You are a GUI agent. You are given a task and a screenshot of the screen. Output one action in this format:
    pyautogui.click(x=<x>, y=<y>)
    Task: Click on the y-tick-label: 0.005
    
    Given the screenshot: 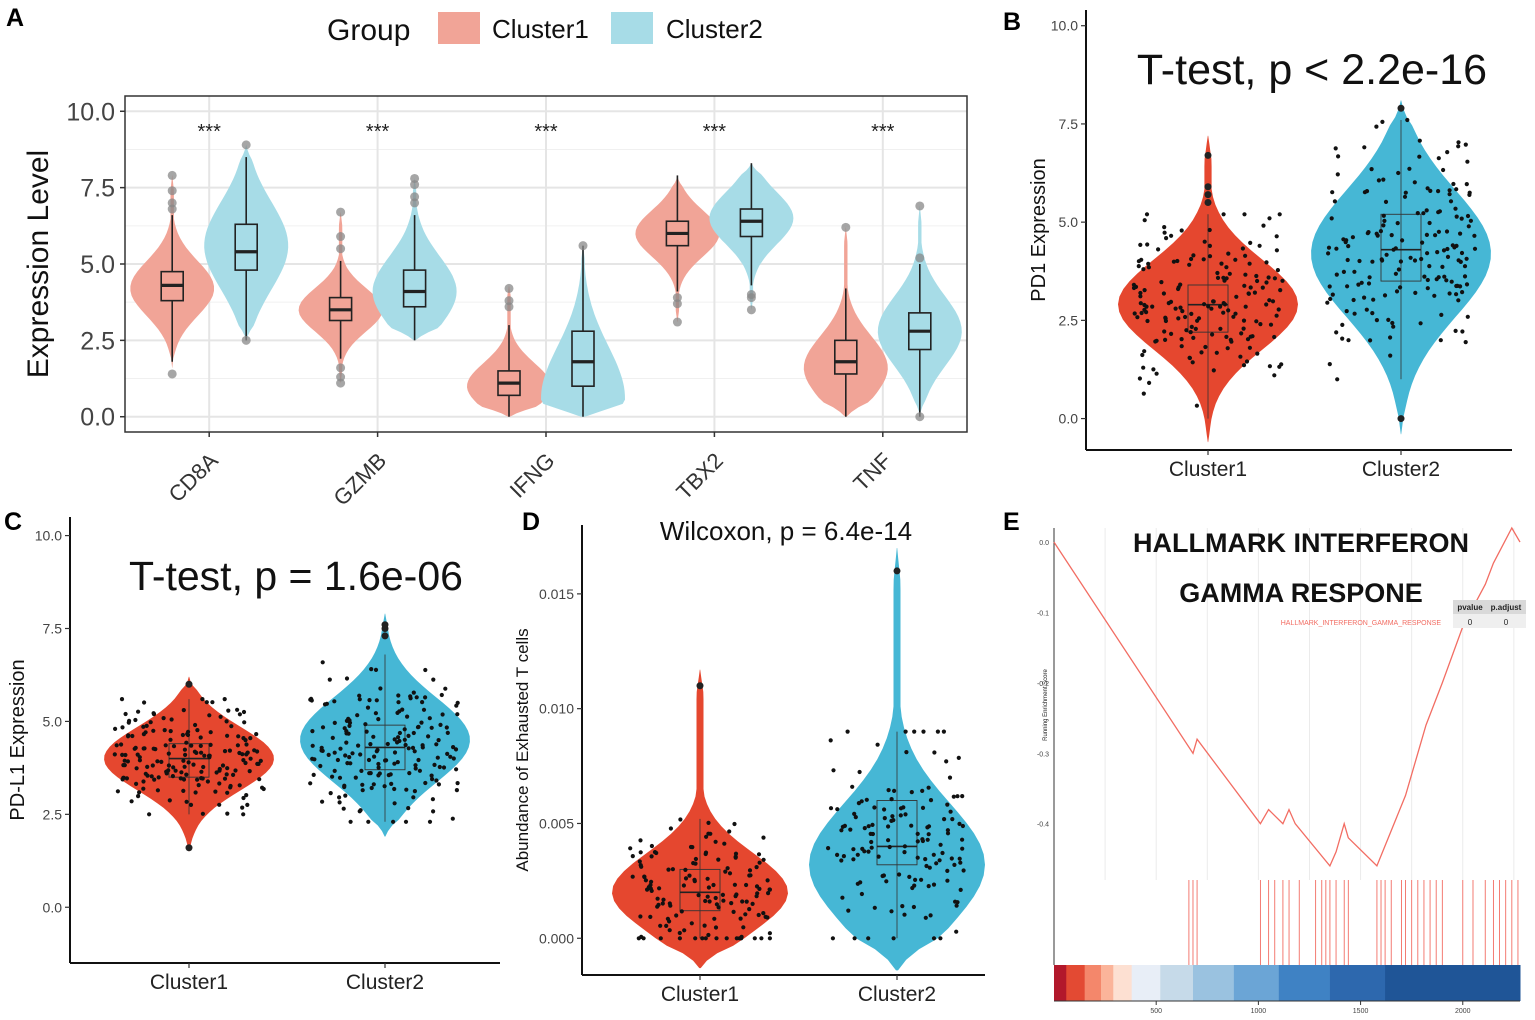 What is the action you would take?
    pyautogui.click(x=556, y=823)
    